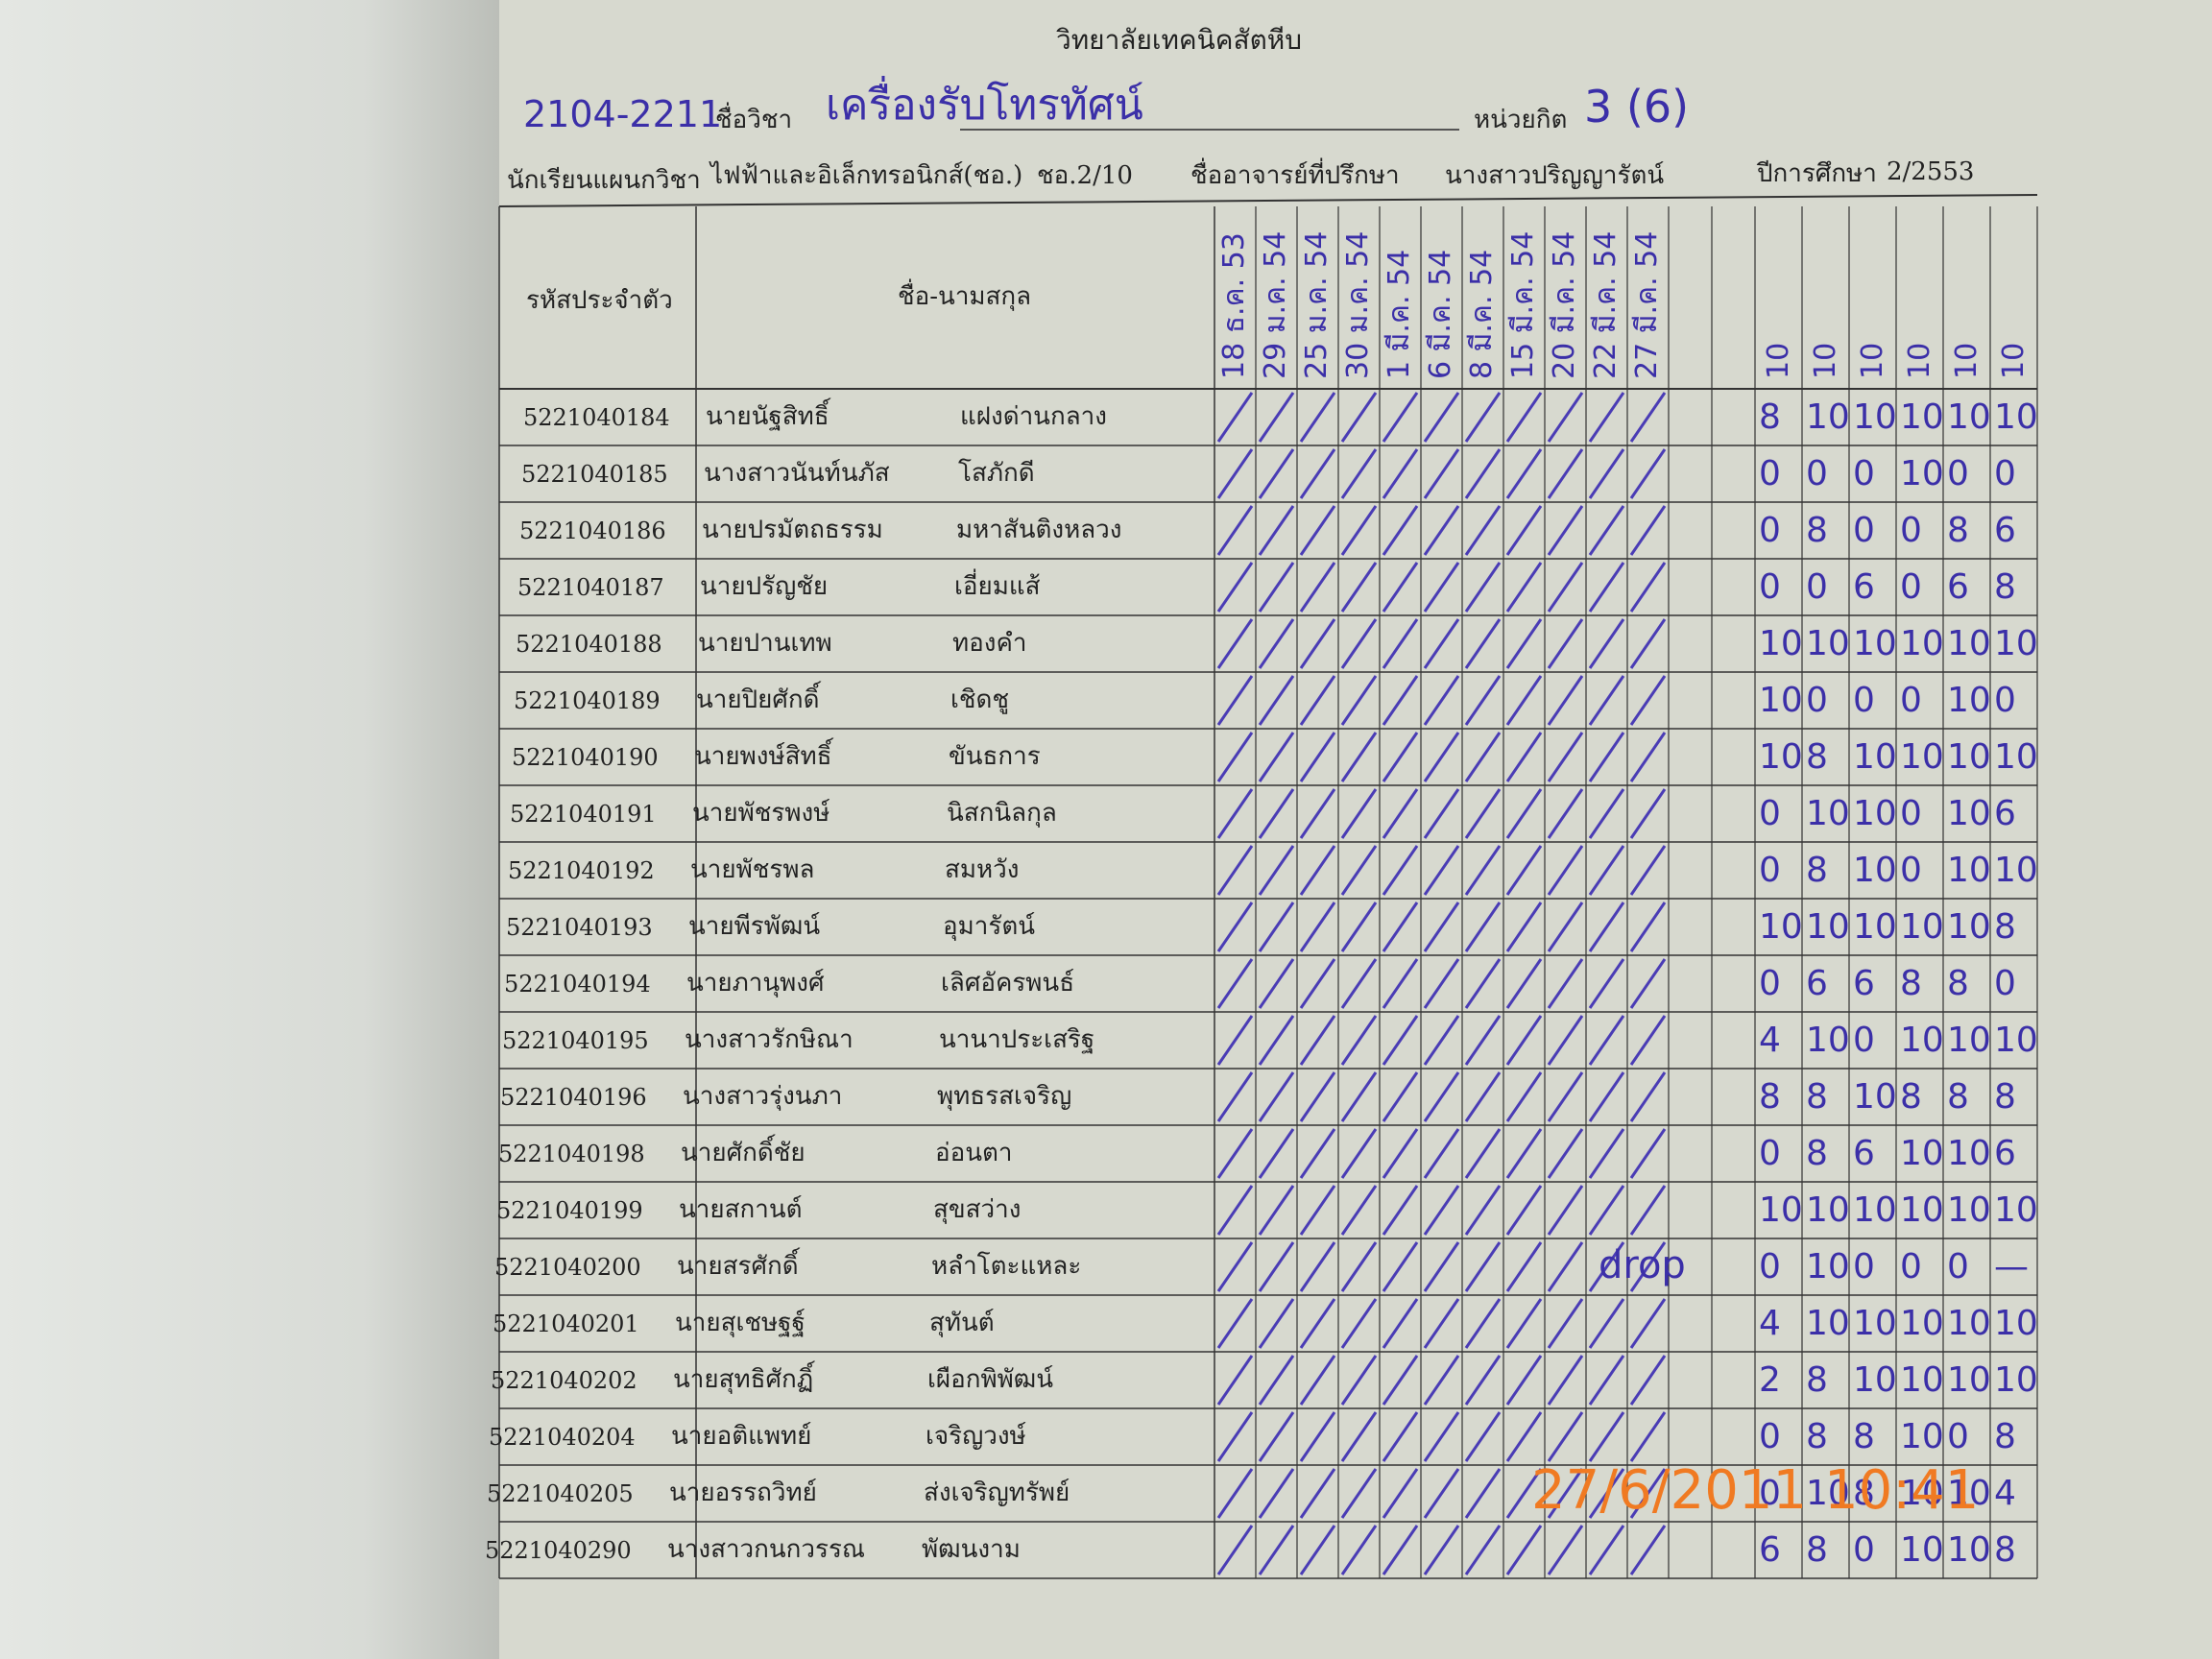  Describe the element at coordinates (1778, 360) in the screenshot. I see `score-header: 10` at that location.